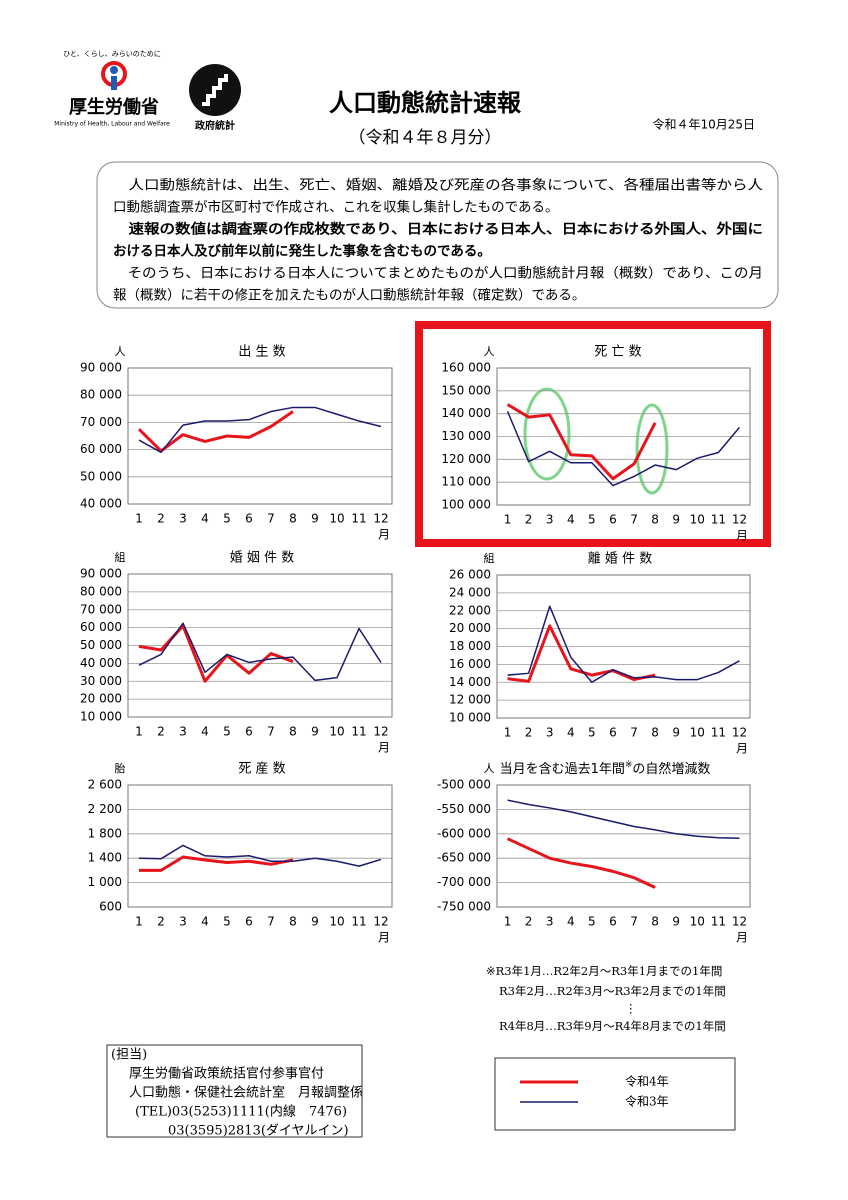  I want to click on legend-box, so click(615, 1094).